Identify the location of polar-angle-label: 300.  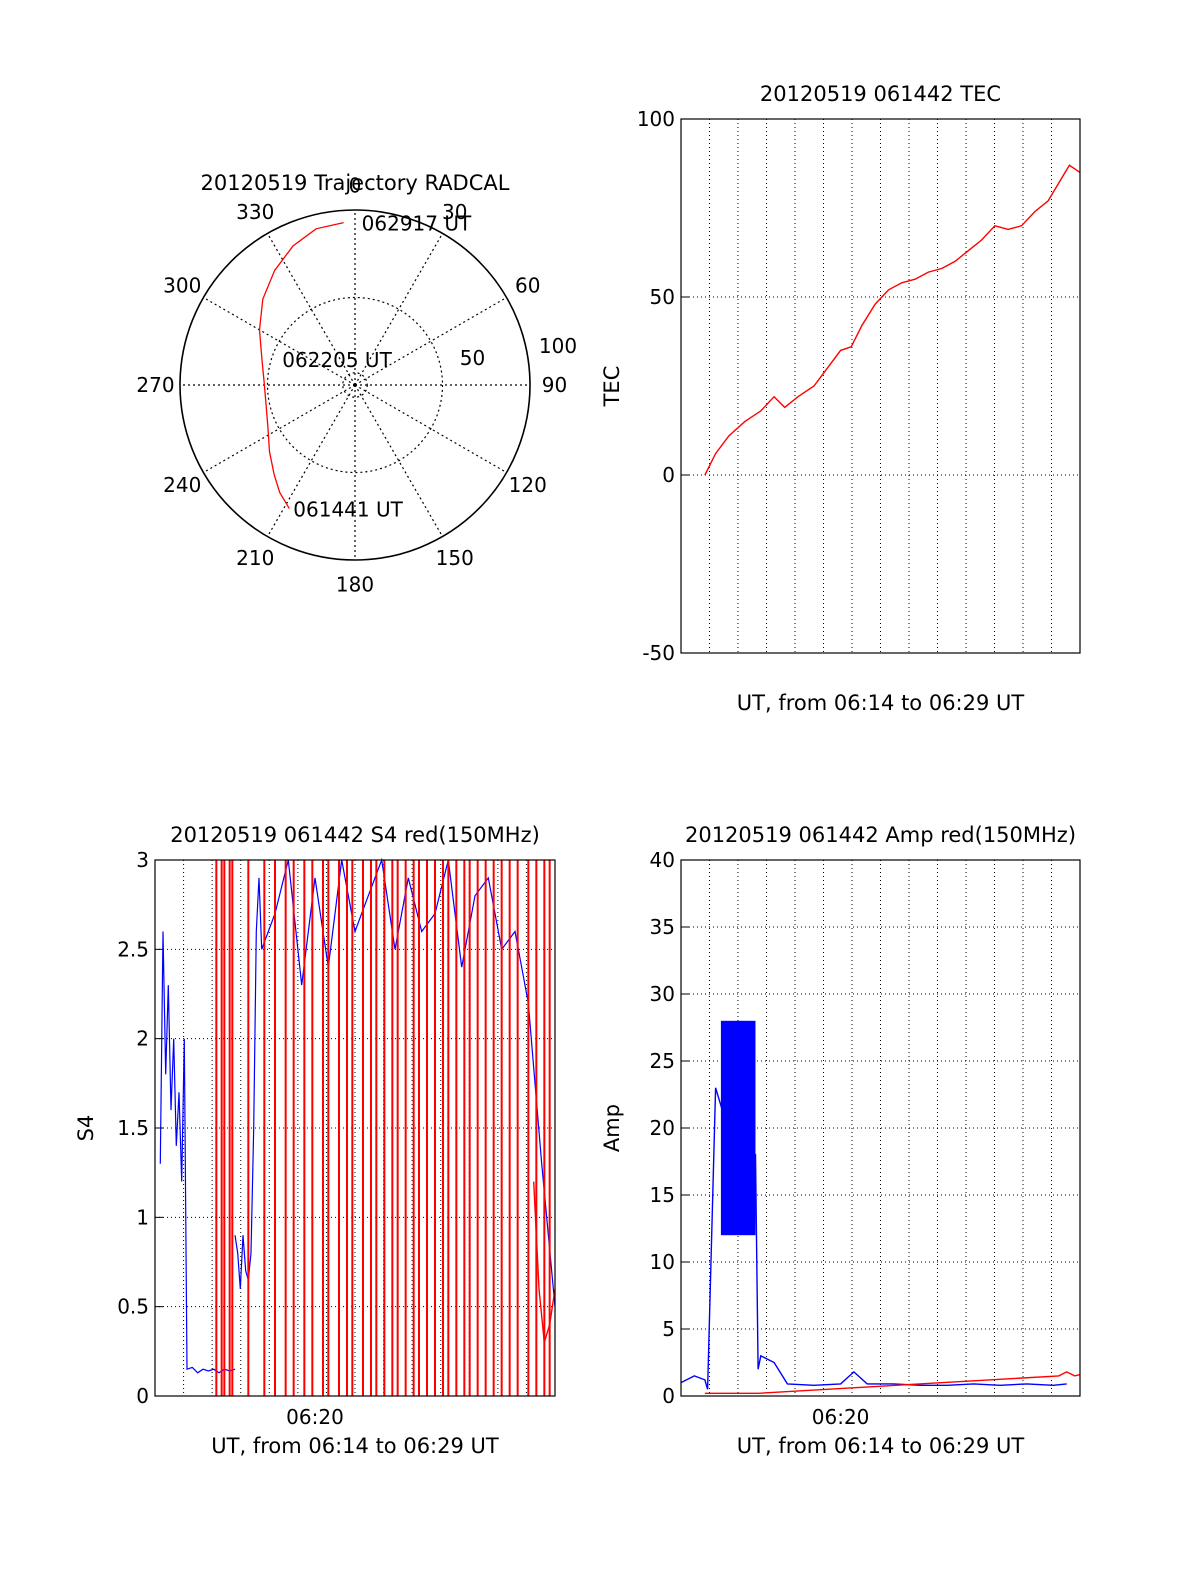
(182, 285).